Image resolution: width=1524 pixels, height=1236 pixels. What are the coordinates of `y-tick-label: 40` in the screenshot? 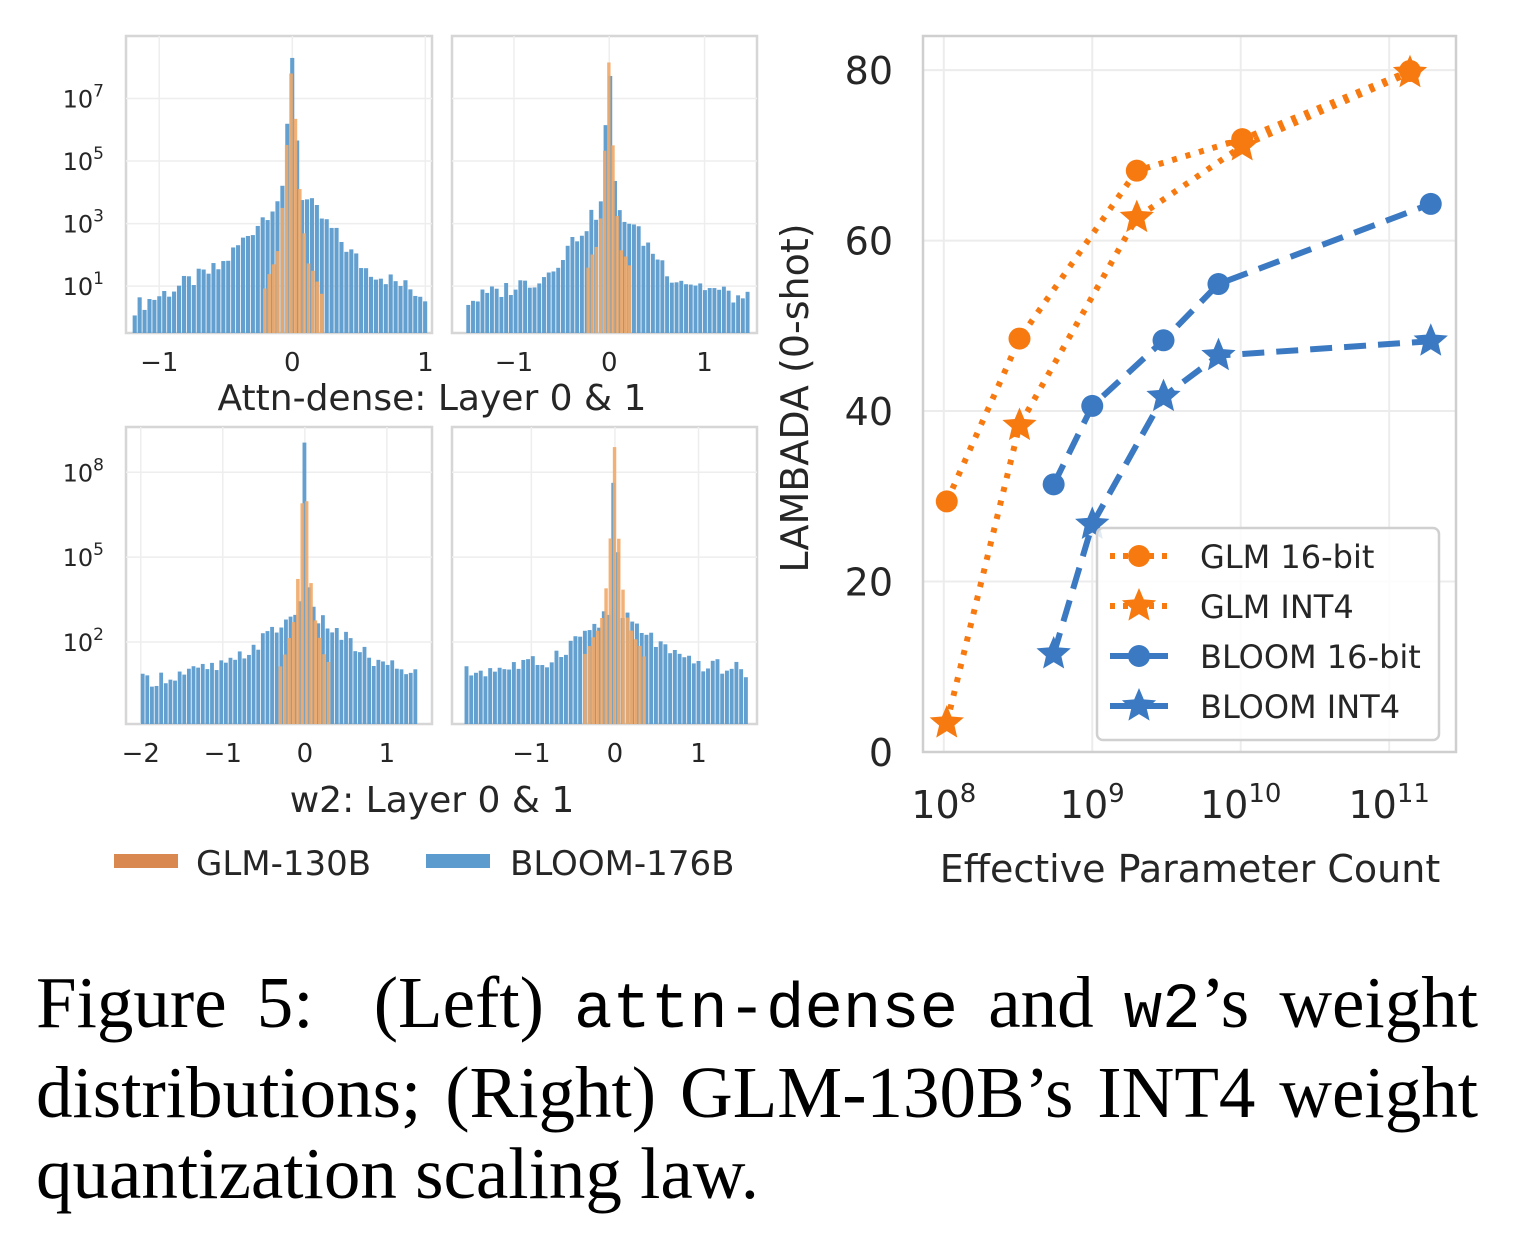 It's located at (869, 412).